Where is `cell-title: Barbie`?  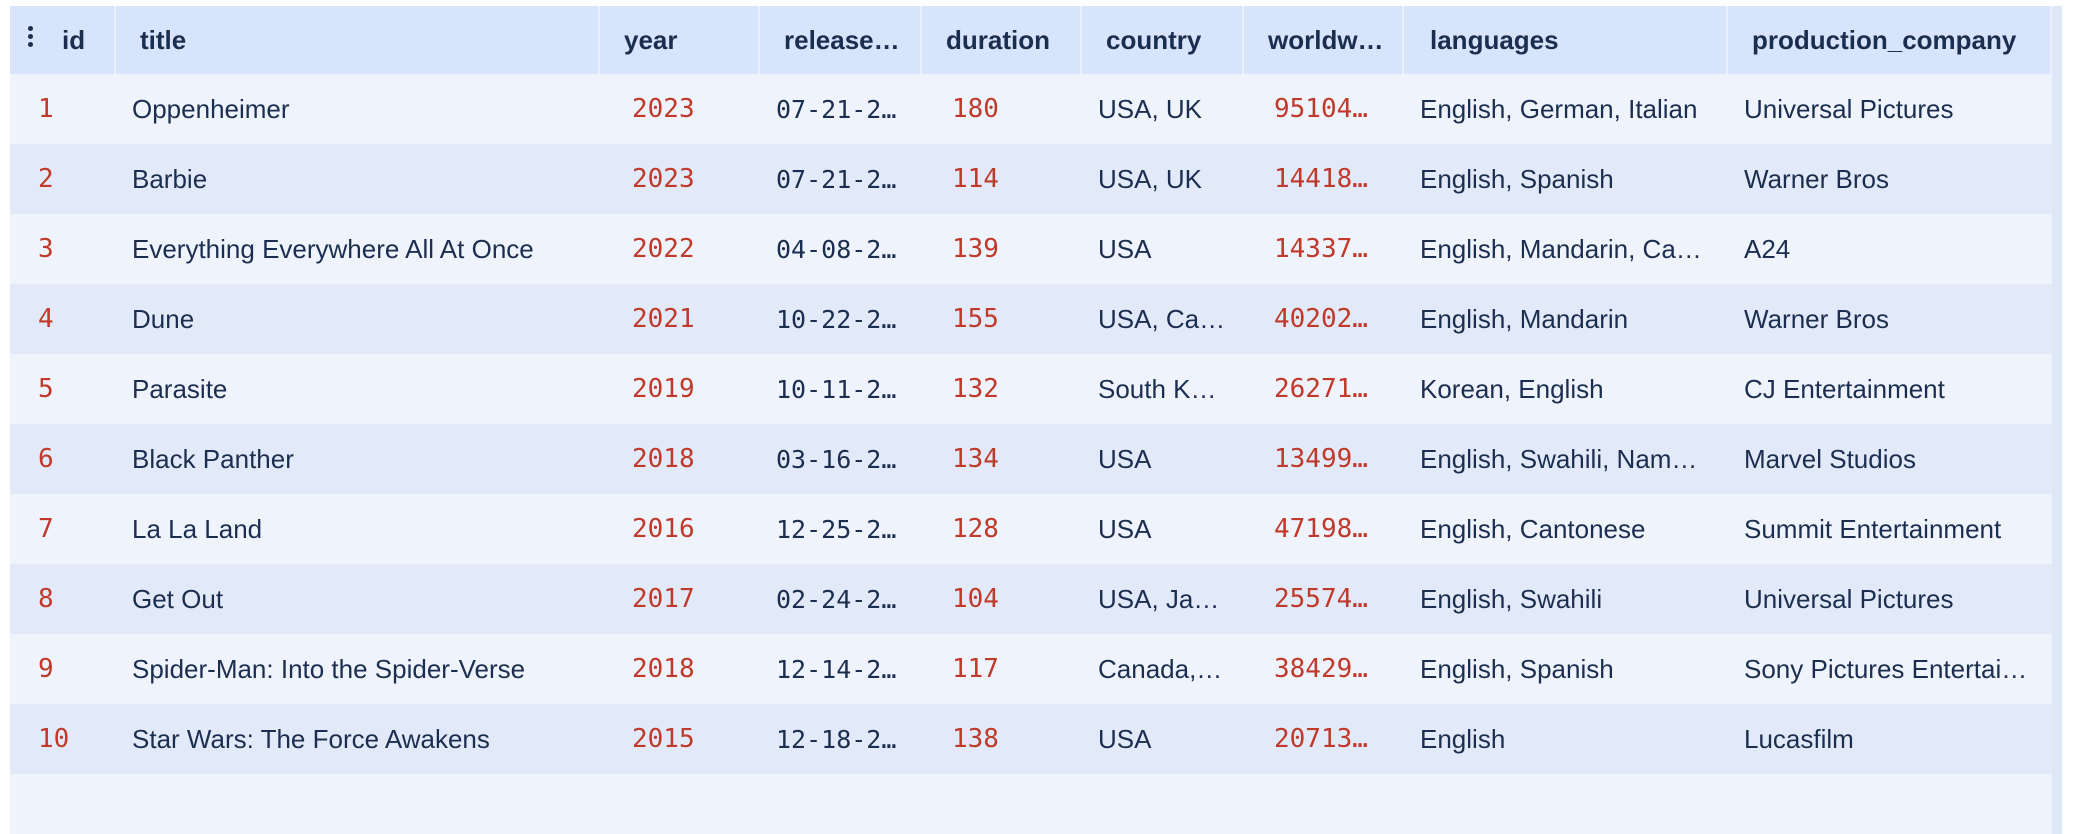 cell-title: Barbie is located at coordinates (170, 178).